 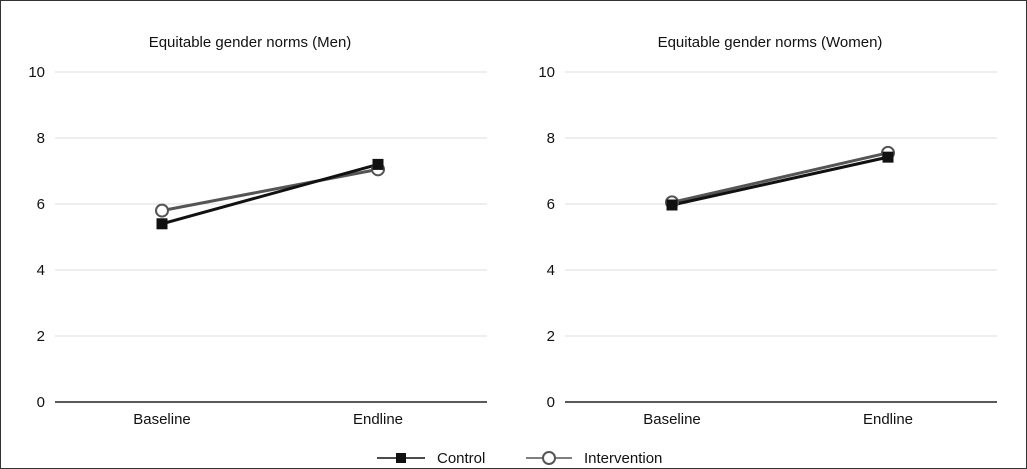 I want to click on legend-label-intervention: Intervention, so click(x=623, y=458).